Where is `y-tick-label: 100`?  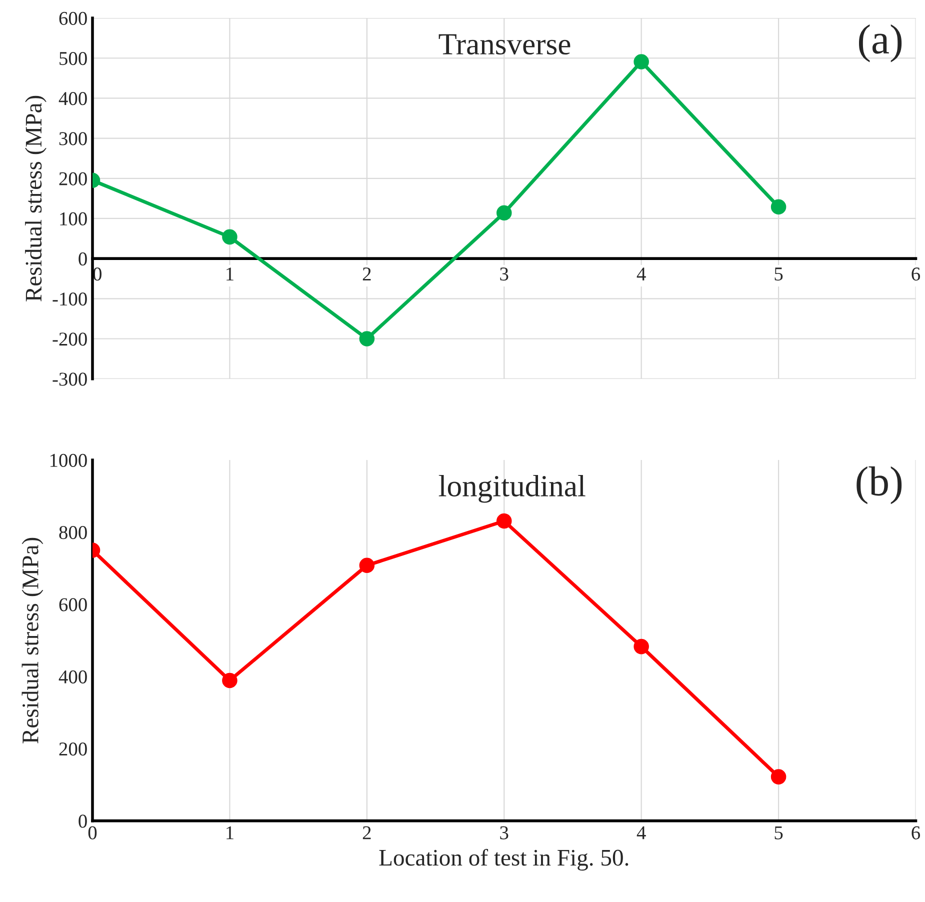 y-tick-label: 100 is located at coordinates (73, 219).